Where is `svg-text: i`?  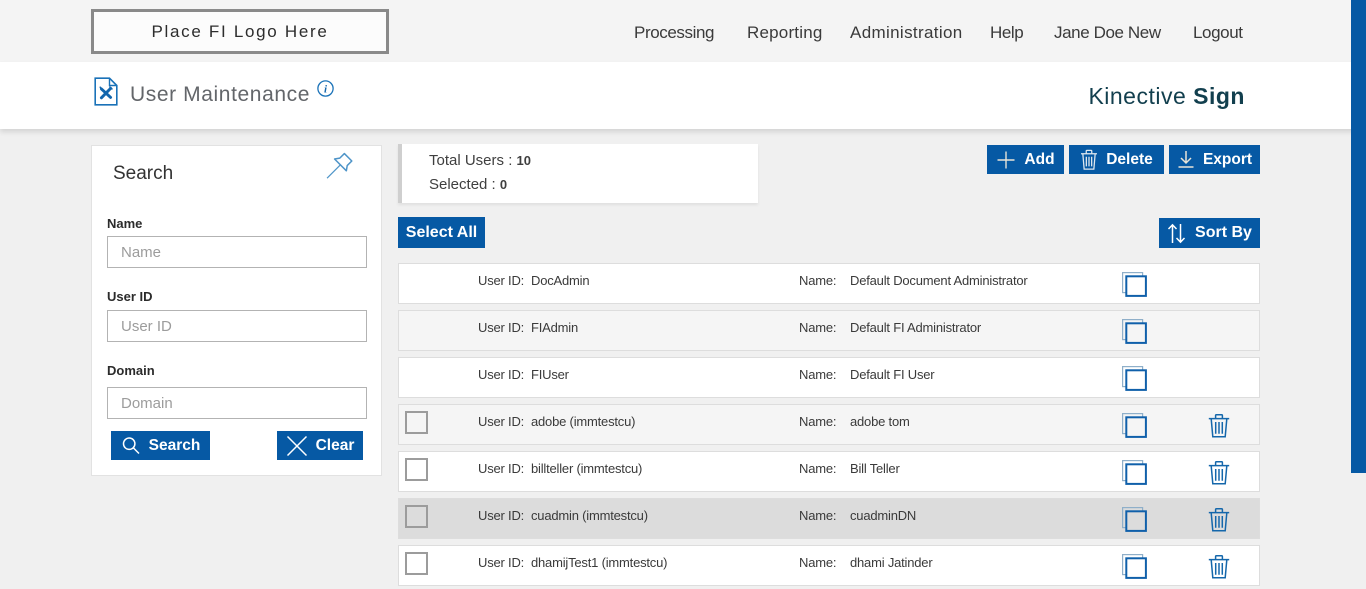
svg-text: i is located at coordinates (326, 89).